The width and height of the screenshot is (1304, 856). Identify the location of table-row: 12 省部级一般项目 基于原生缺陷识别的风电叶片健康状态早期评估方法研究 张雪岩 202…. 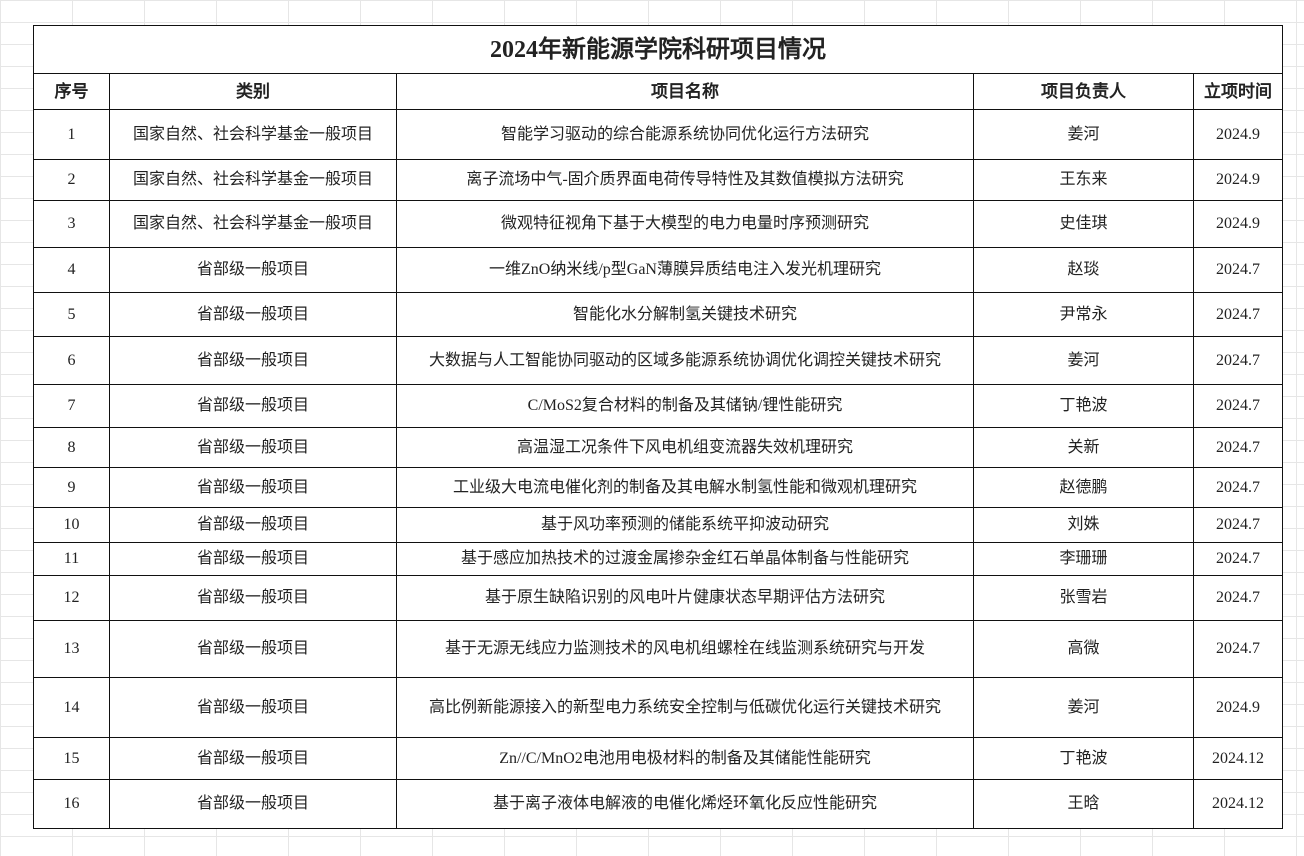
(658, 598).